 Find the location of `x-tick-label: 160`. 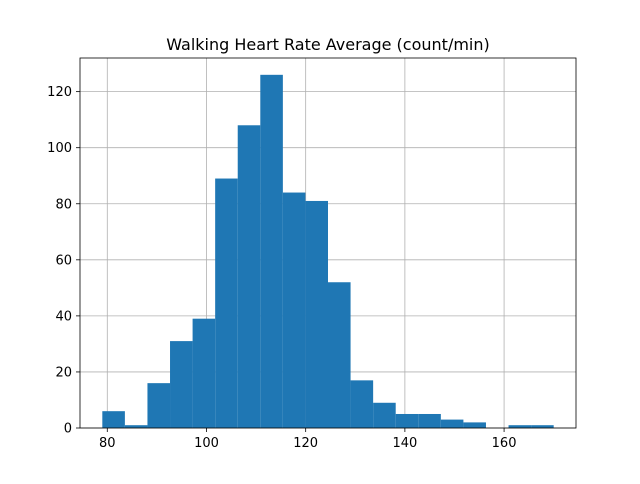

x-tick-label: 160 is located at coordinates (504, 443).